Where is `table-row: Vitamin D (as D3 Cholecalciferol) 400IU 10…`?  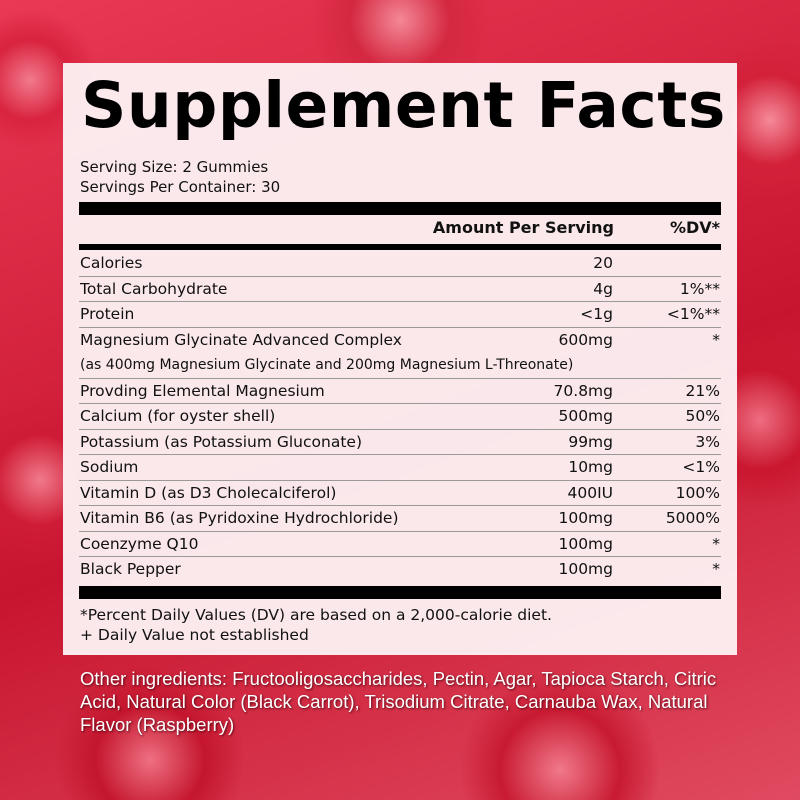
table-row: Vitamin D (as D3 Cholecalciferol) 400IU 10… is located at coordinates (400, 493).